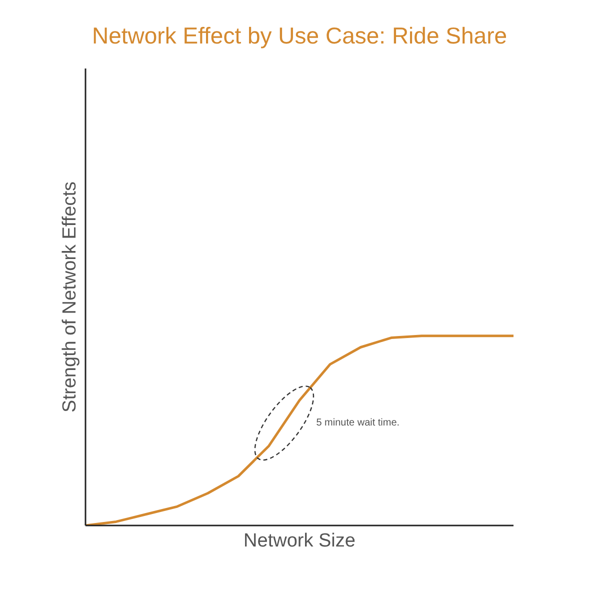 The image size is (600, 600). I want to click on annotation: 5 minute wait time., so click(358, 423).